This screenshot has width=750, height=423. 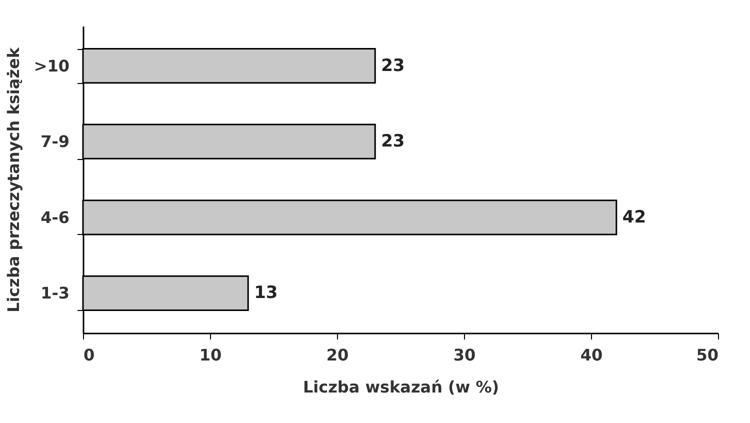 What do you see at coordinates (13, 179) in the screenshot?
I see `y-axis-title: Liczba przeczytanych książek` at bounding box center [13, 179].